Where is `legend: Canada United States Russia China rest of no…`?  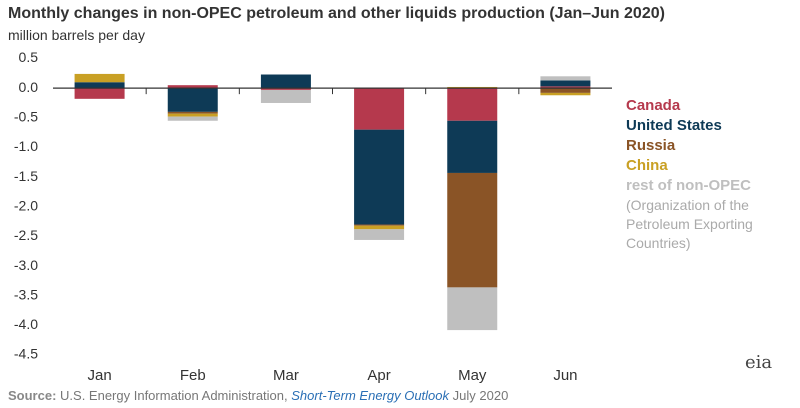 legend: Canada United States Russia China rest of no… is located at coordinates (711, 174).